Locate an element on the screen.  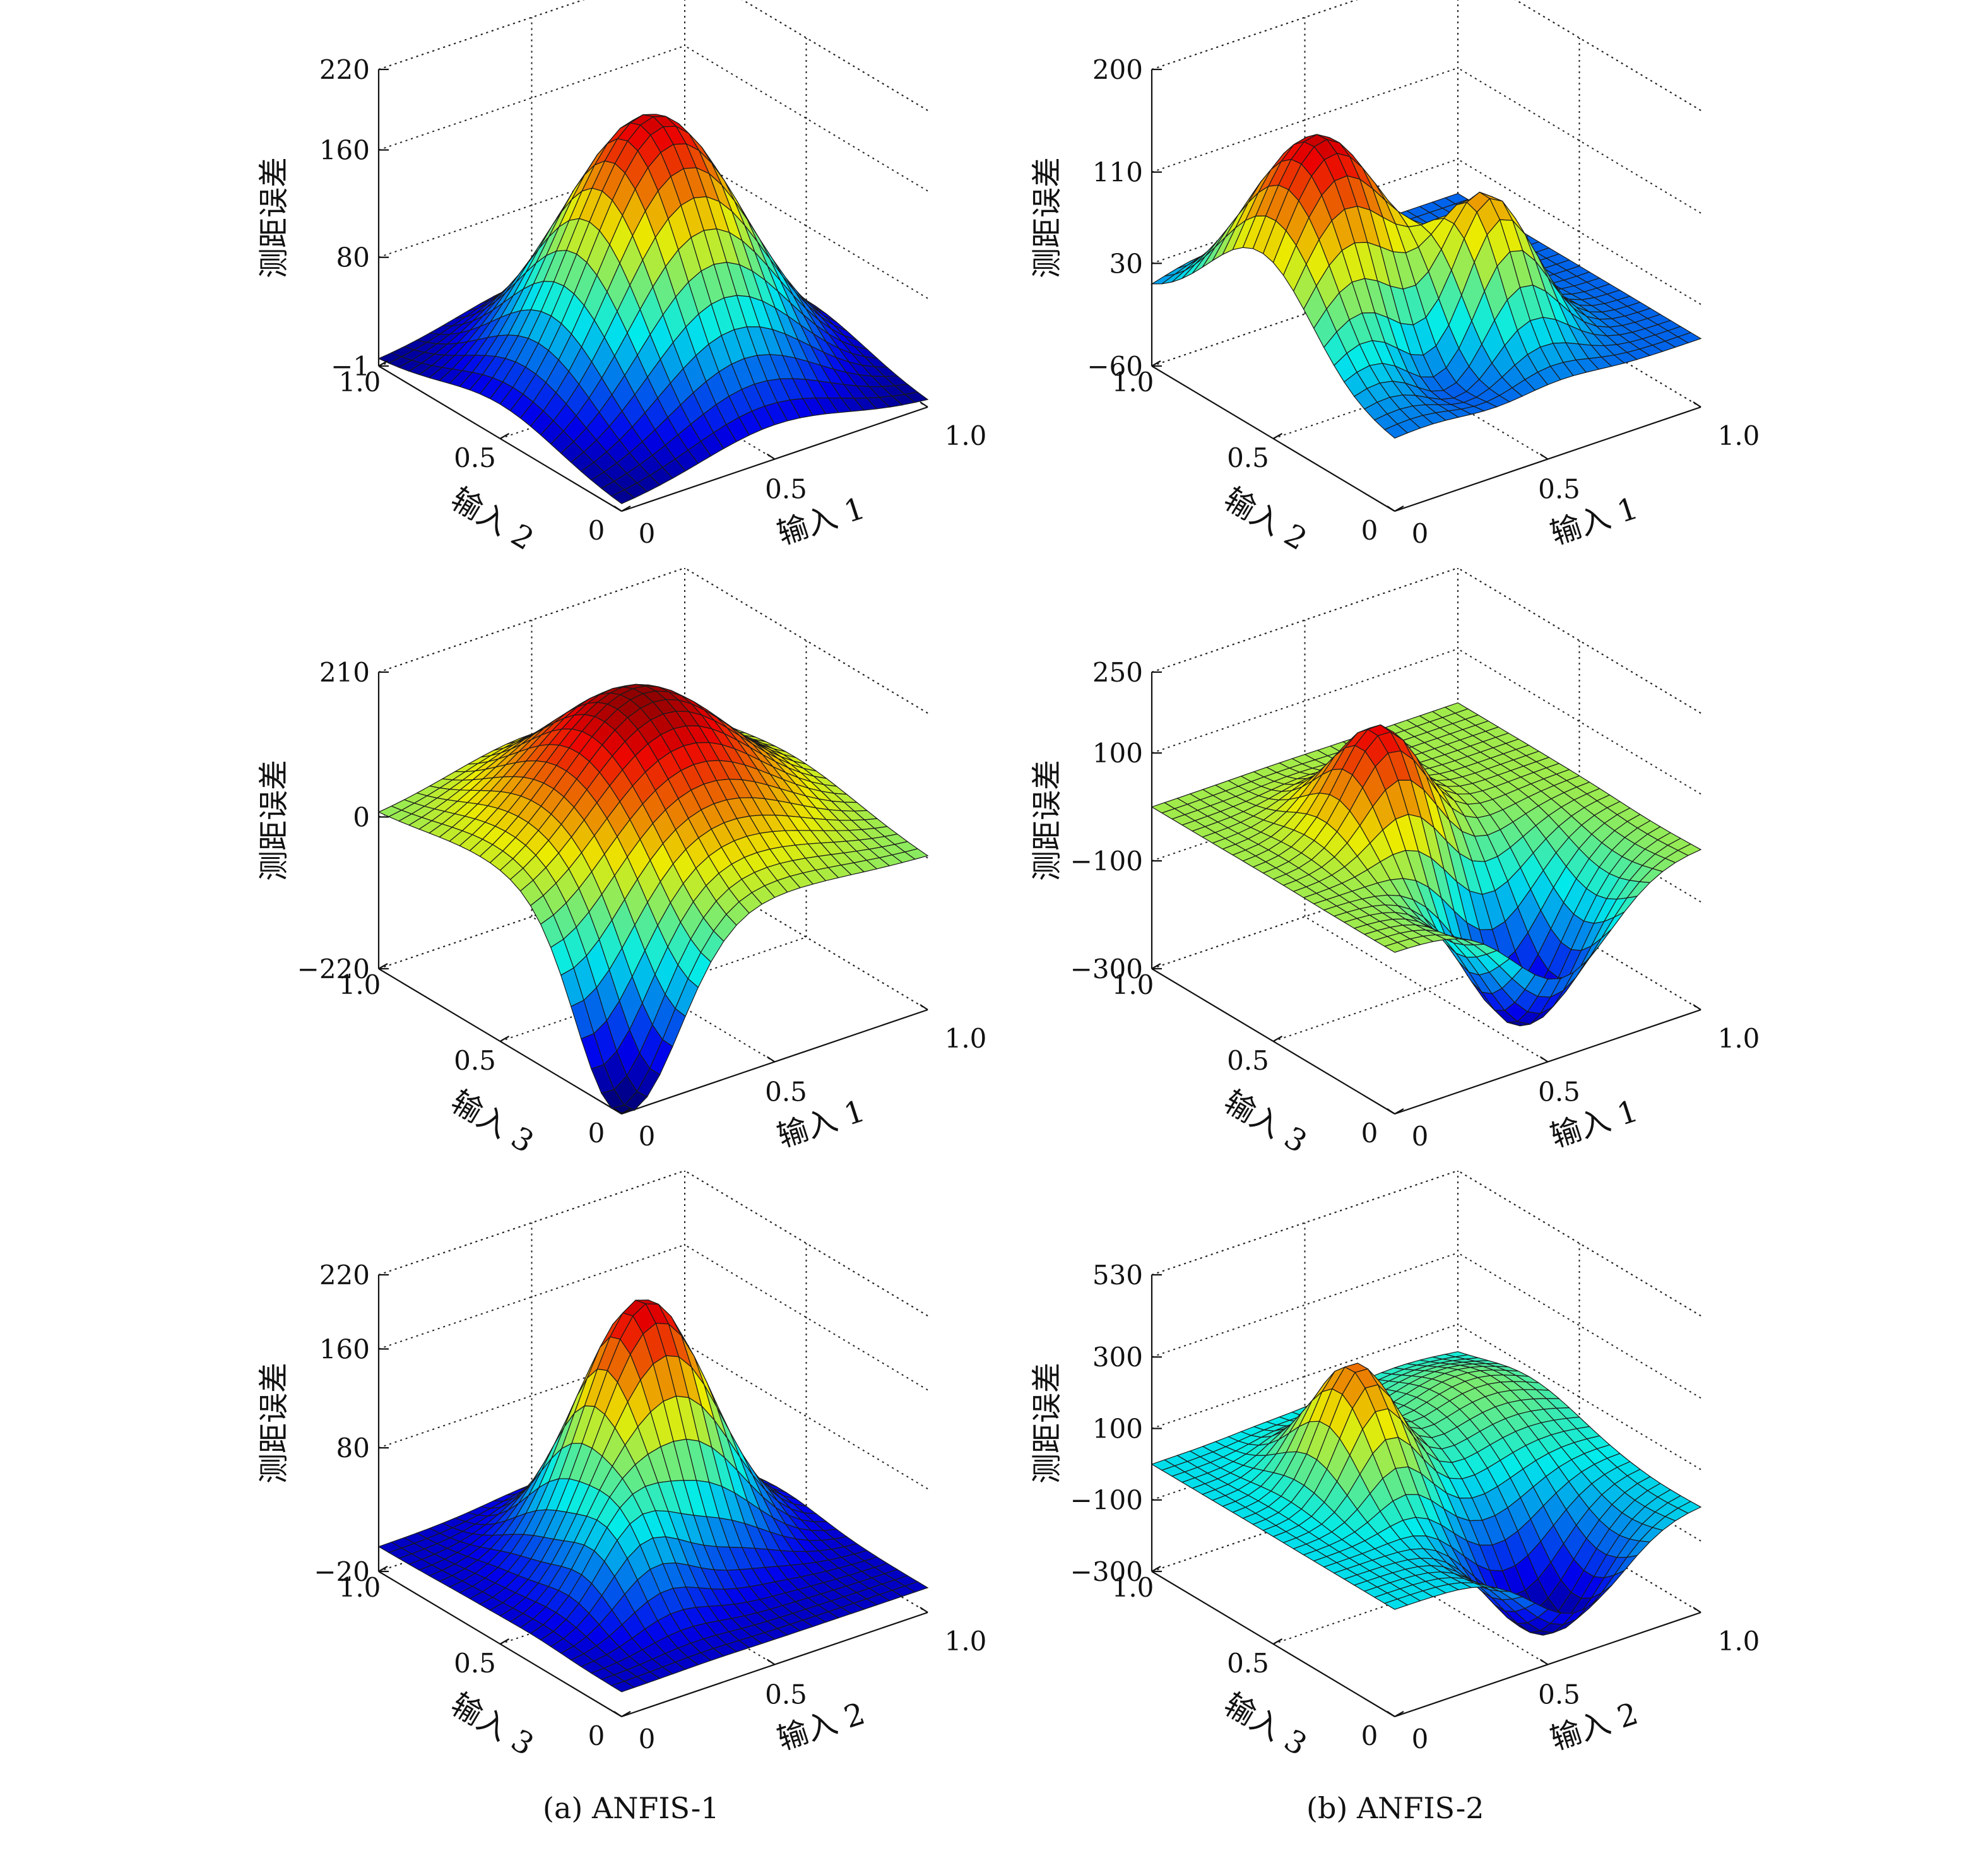
z-tick-label: 300 is located at coordinates (1117, 1358).